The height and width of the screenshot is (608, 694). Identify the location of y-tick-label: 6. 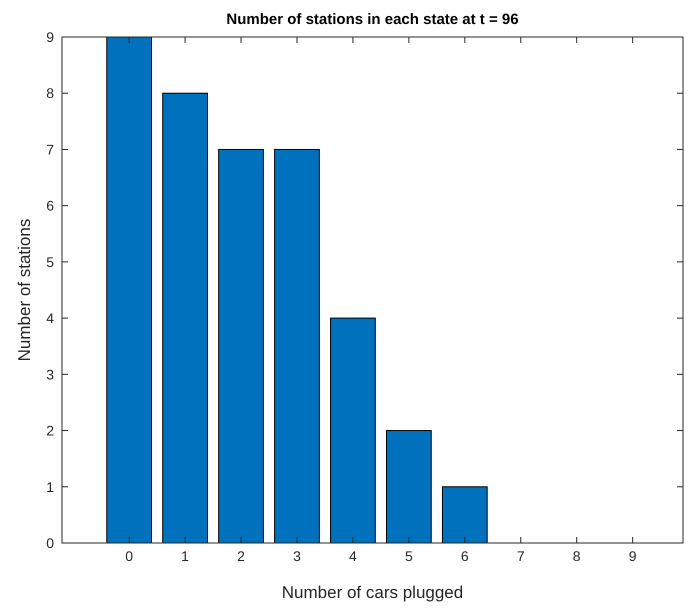
(50, 206).